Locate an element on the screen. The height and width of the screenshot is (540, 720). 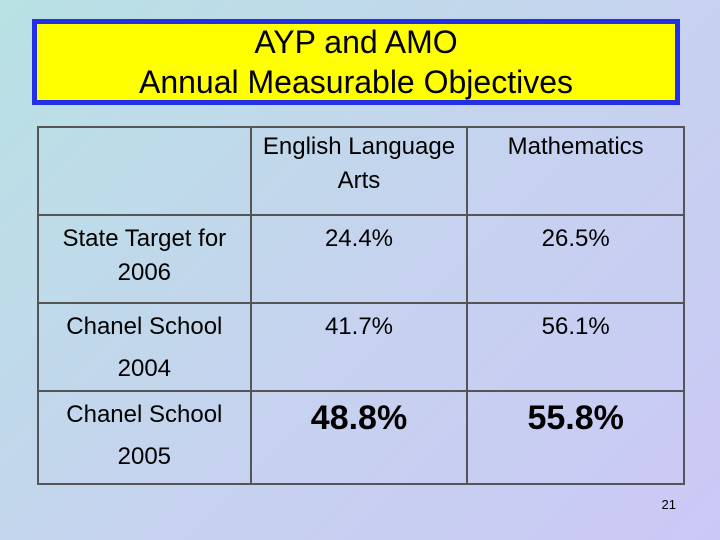
ela-value: 41.7% is located at coordinates (359, 347).